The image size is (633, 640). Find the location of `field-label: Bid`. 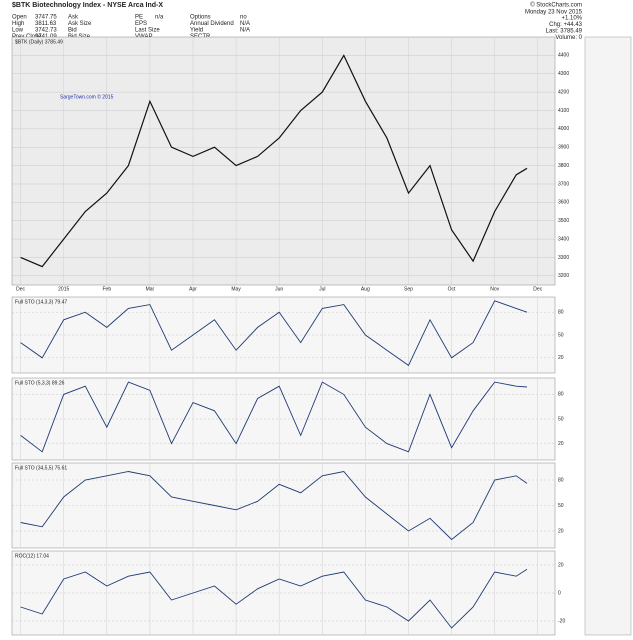

field-label: Bid is located at coordinates (72, 31).